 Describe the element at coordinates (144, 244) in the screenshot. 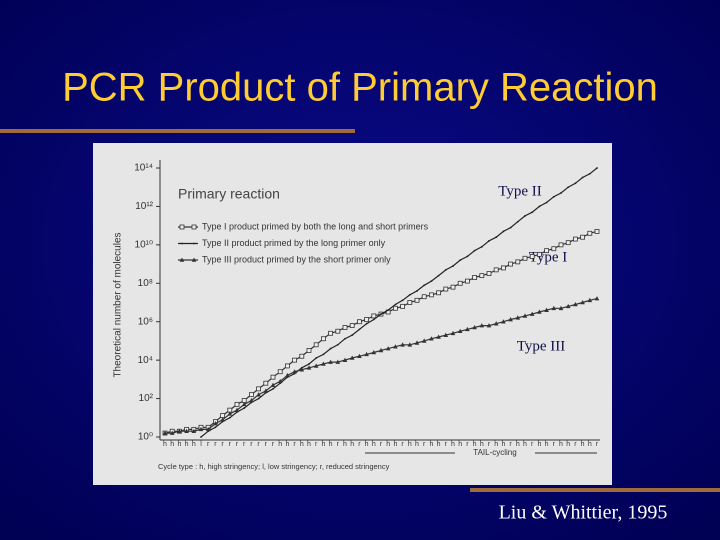

I see `y-tick-label: 10¹⁰` at that location.